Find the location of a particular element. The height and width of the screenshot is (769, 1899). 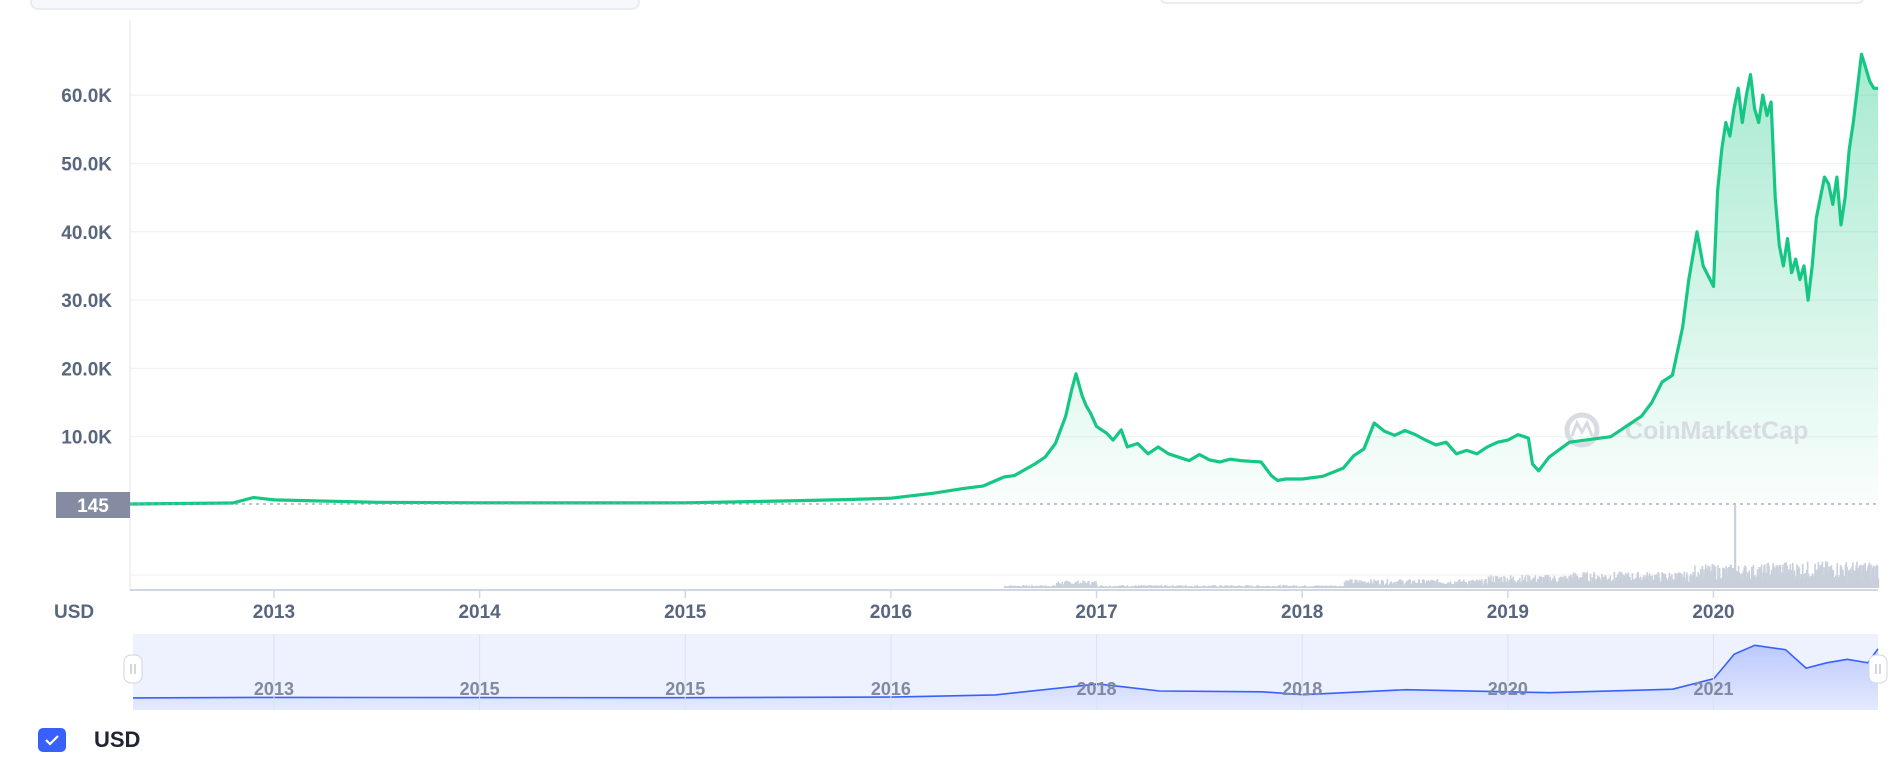

watermark-text: CoinMarketCap is located at coordinates (1716, 431).